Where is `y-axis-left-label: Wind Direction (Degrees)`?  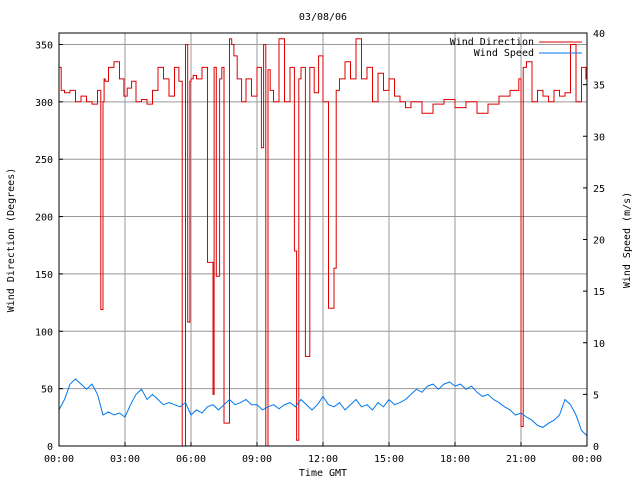
y-axis-left-label: Wind Direction (Degrees) is located at coordinates (11, 240).